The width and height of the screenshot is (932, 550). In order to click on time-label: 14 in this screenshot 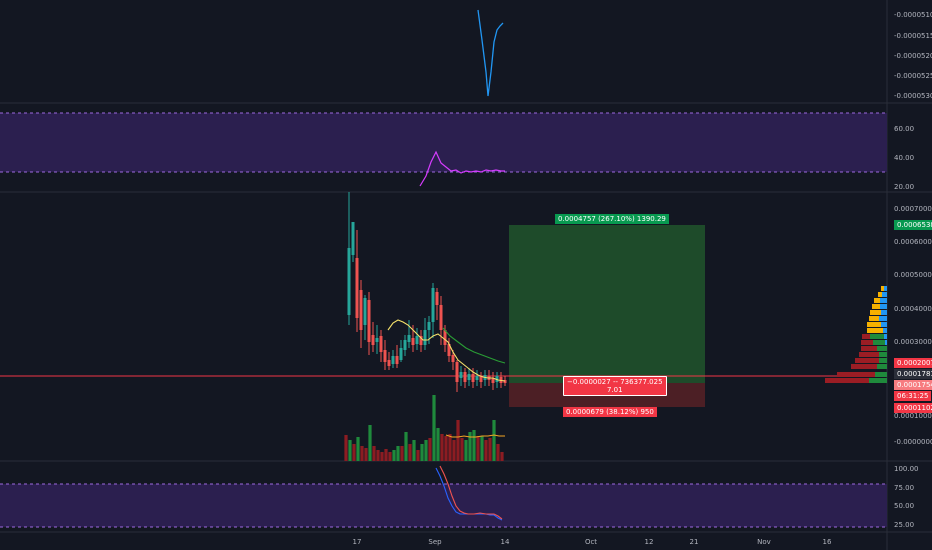, I will do `click(505, 542)`.